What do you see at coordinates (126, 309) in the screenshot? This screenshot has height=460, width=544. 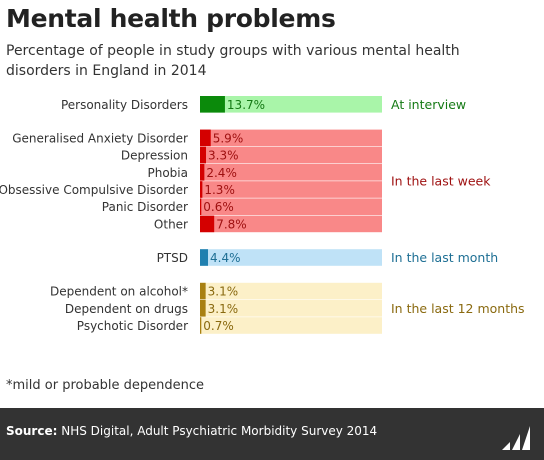 I see `category-label: Dependent on drugs` at bounding box center [126, 309].